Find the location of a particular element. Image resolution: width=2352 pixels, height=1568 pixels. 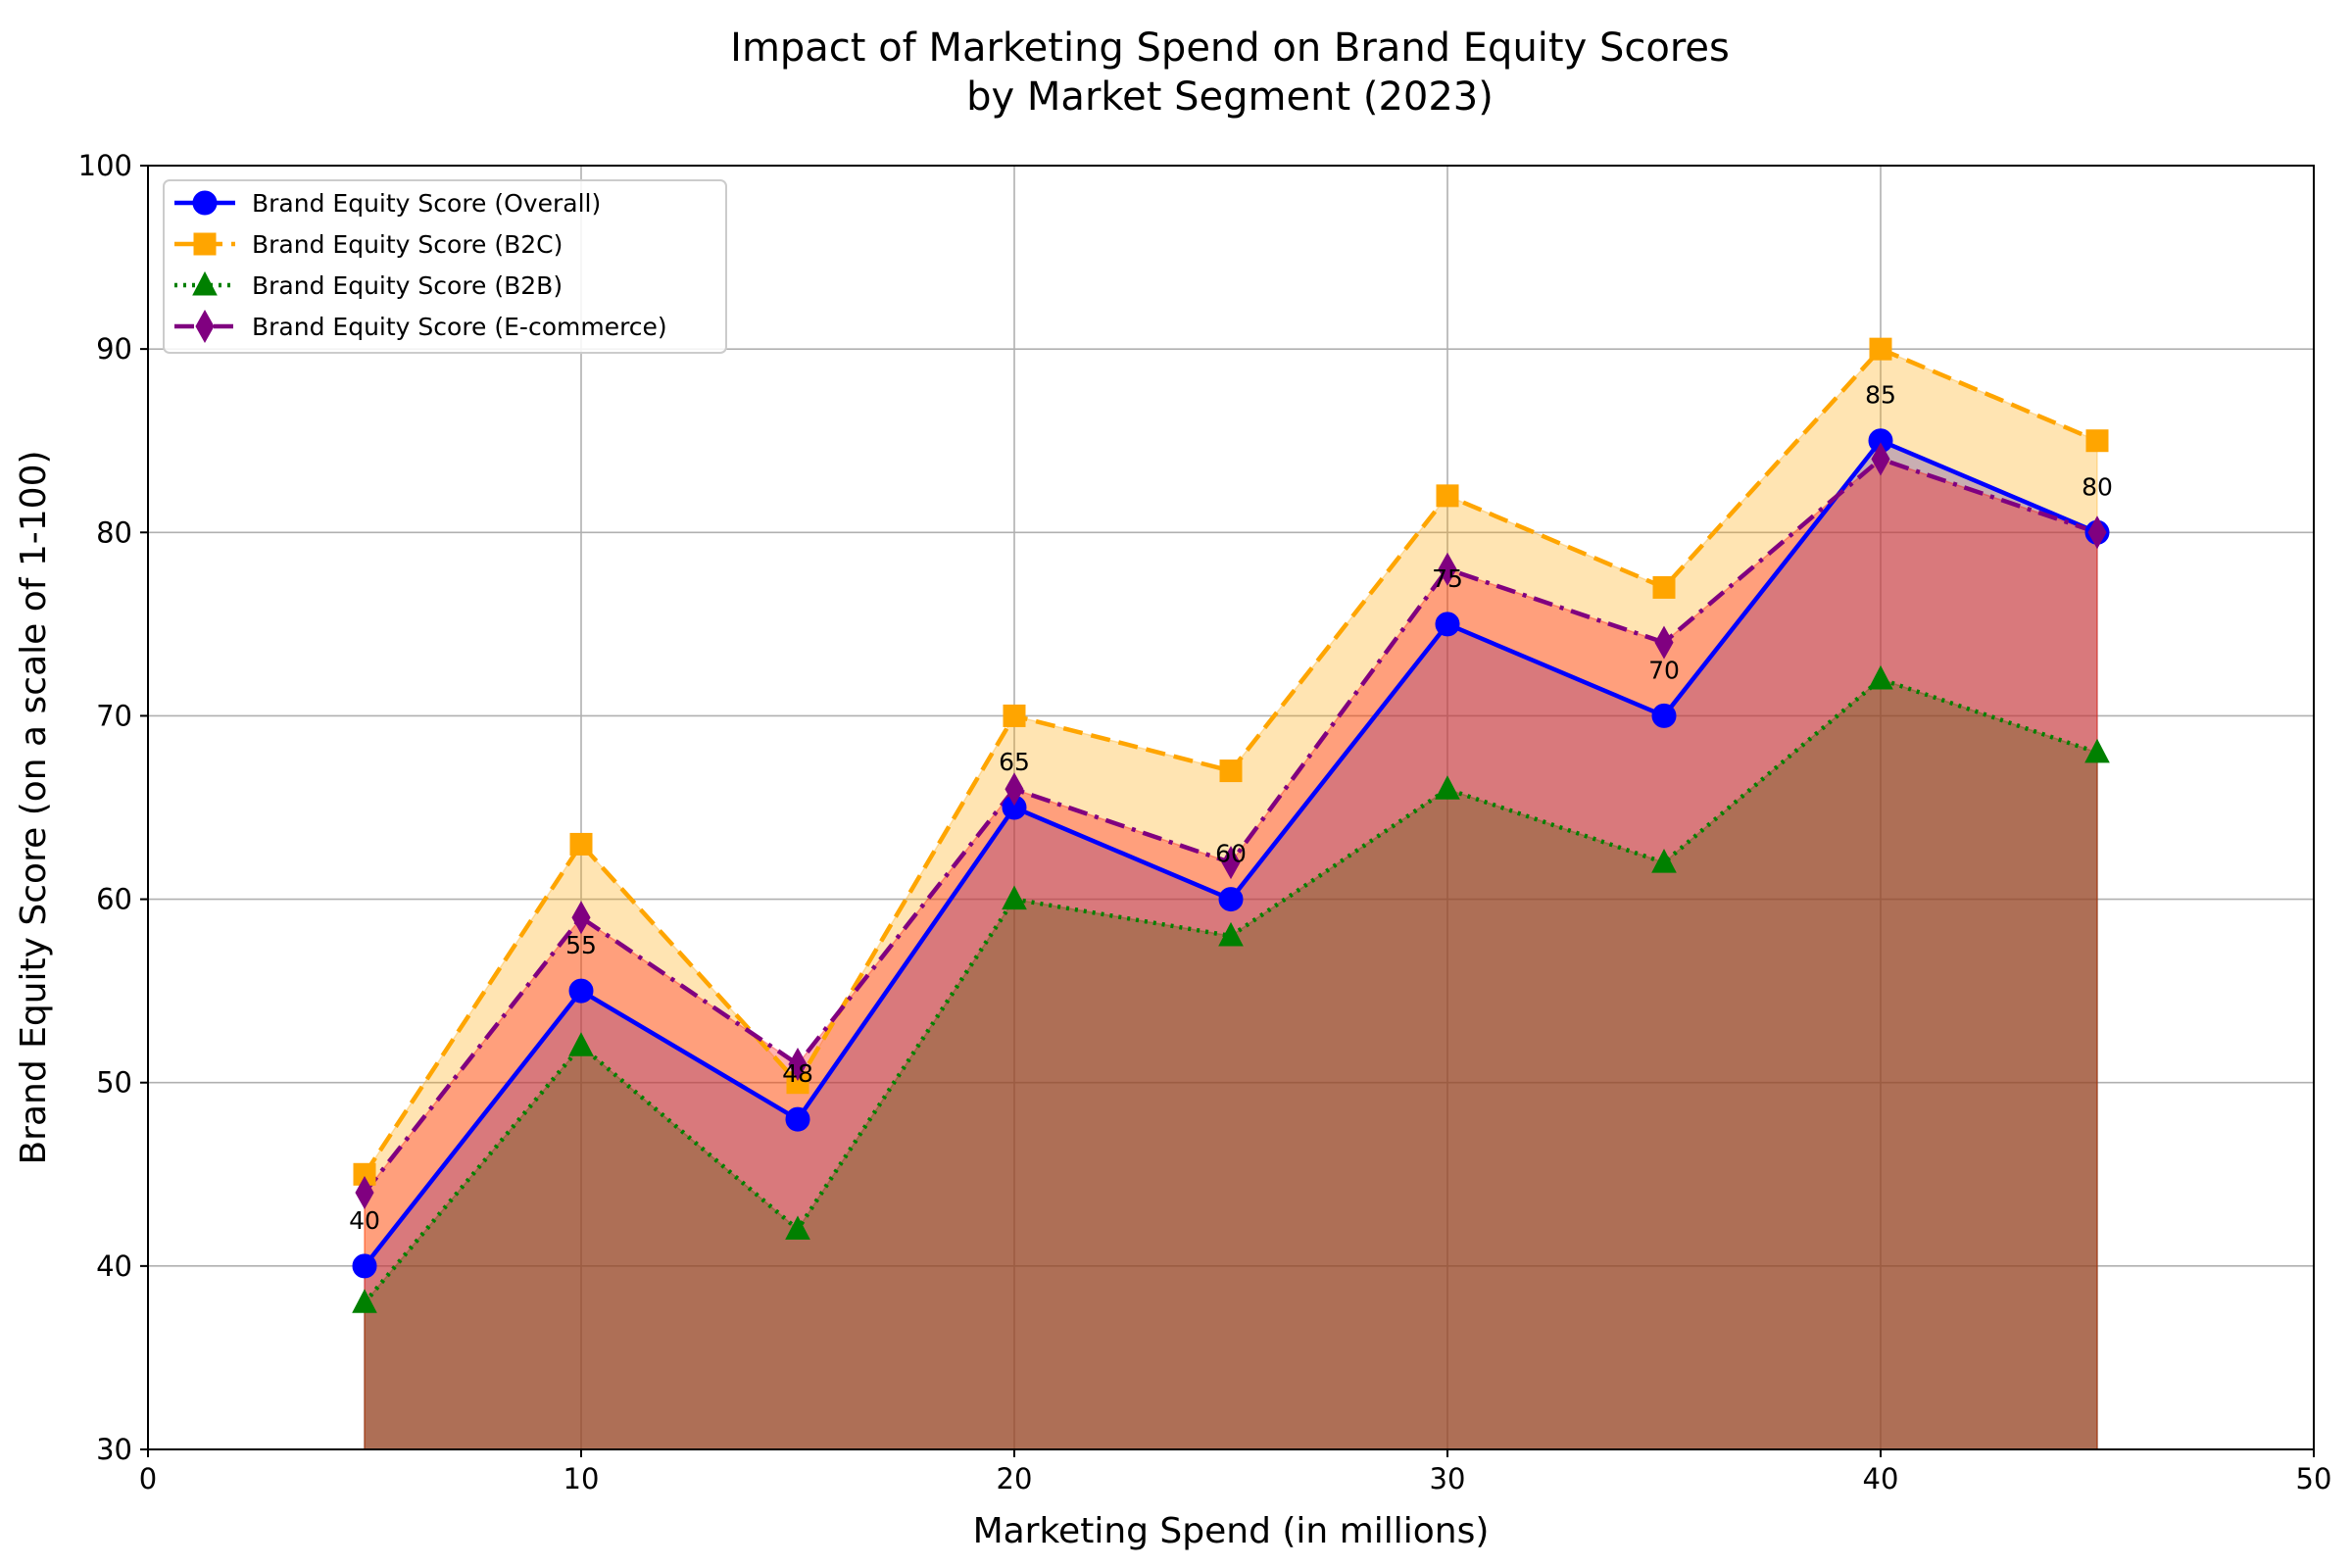

data-label: 60 is located at coordinates (1231, 854).